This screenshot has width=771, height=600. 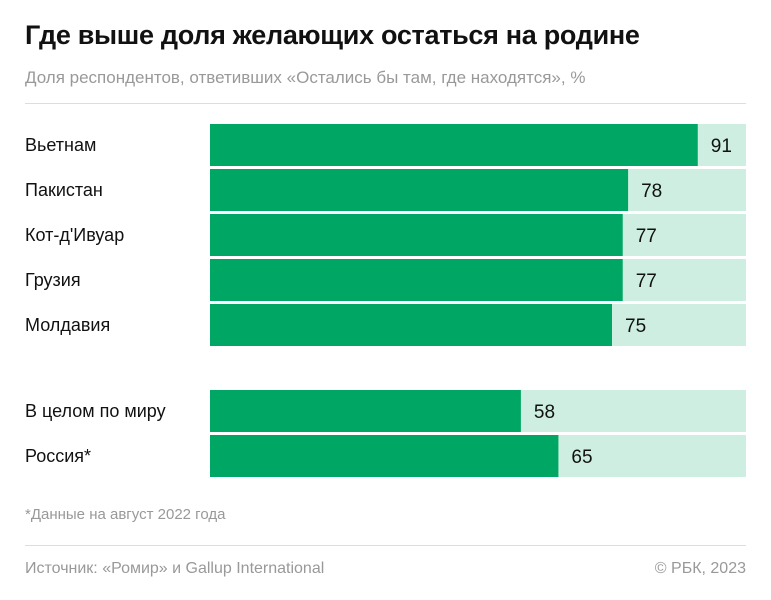 I want to click on copyright: © РБК, 2023, so click(x=700, y=568).